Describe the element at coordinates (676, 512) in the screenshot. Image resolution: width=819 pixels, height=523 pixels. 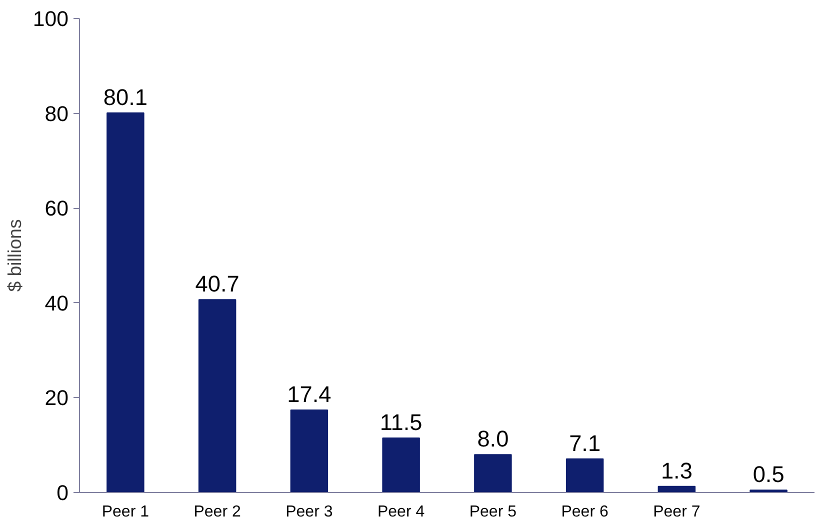
I see `x-tick-label: Peer 7` at that location.